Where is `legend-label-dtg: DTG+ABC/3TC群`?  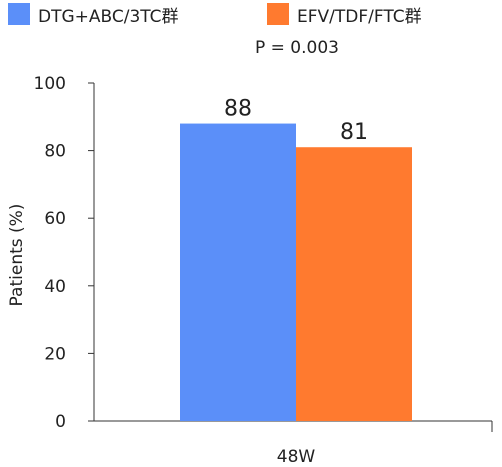 legend-label-dtg: DTG+ABC/3TC群 is located at coordinates (108, 17).